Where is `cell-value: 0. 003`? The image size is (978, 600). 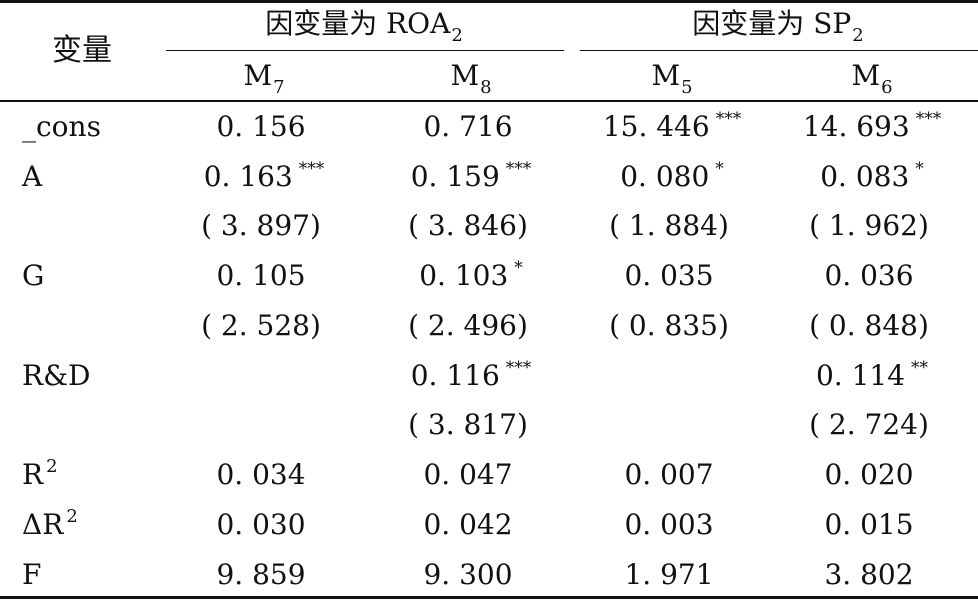
cell-value: 0. 003 is located at coordinates (669, 524).